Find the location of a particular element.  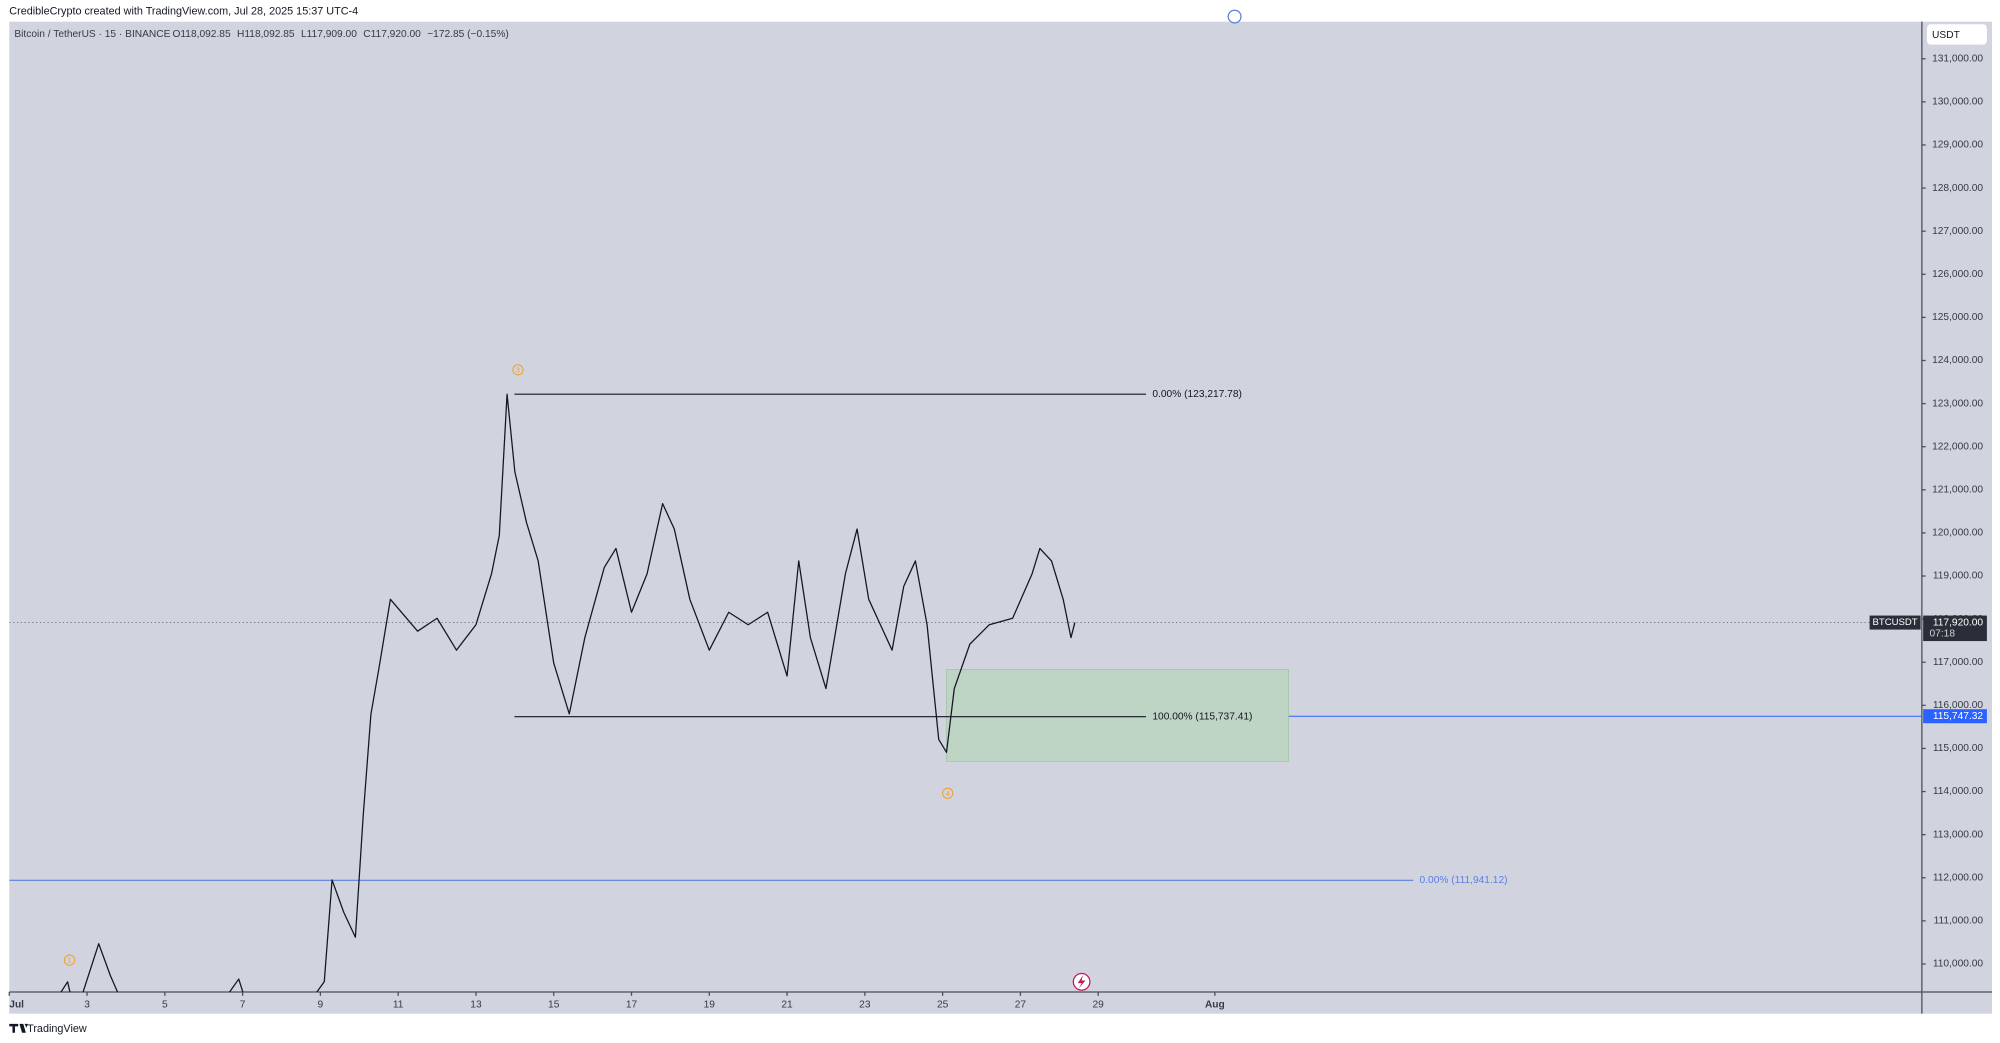

y-tick-label: 114,000.00 is located at coordinates (1958, 791).